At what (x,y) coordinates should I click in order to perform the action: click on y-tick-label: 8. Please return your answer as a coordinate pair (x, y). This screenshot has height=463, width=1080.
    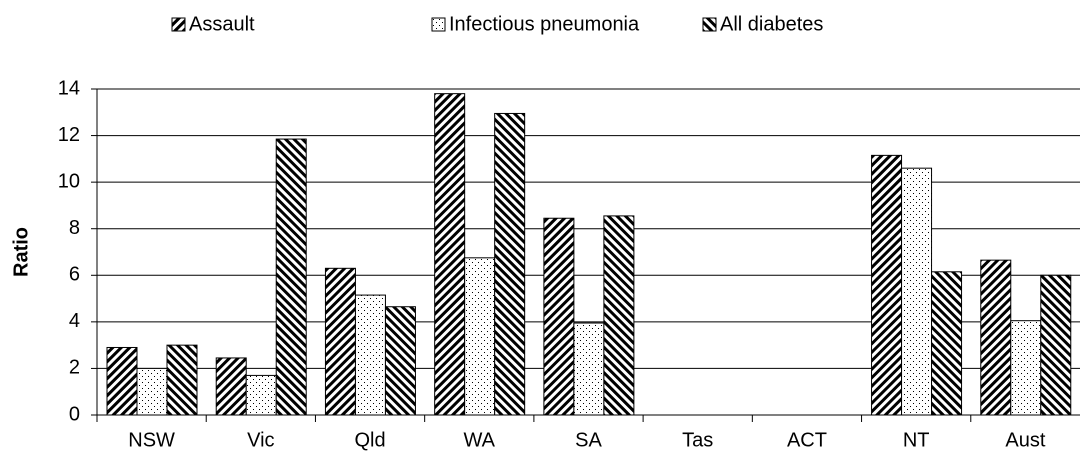
    Looking at the image, I should click on (74, 228).